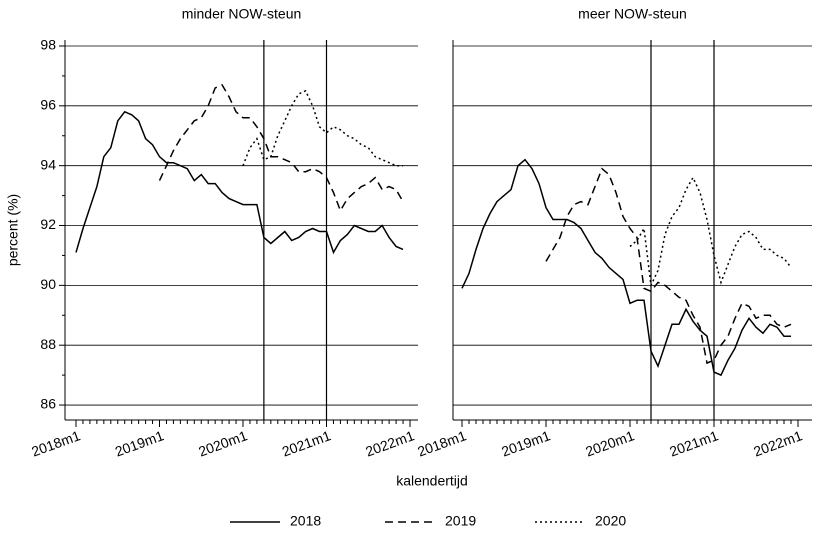 This screenshot has width=823, height=540. Describe the element at coordinates (632, 14) in the screenshot. I see `panel-title: meer NOW-steun` at that location.